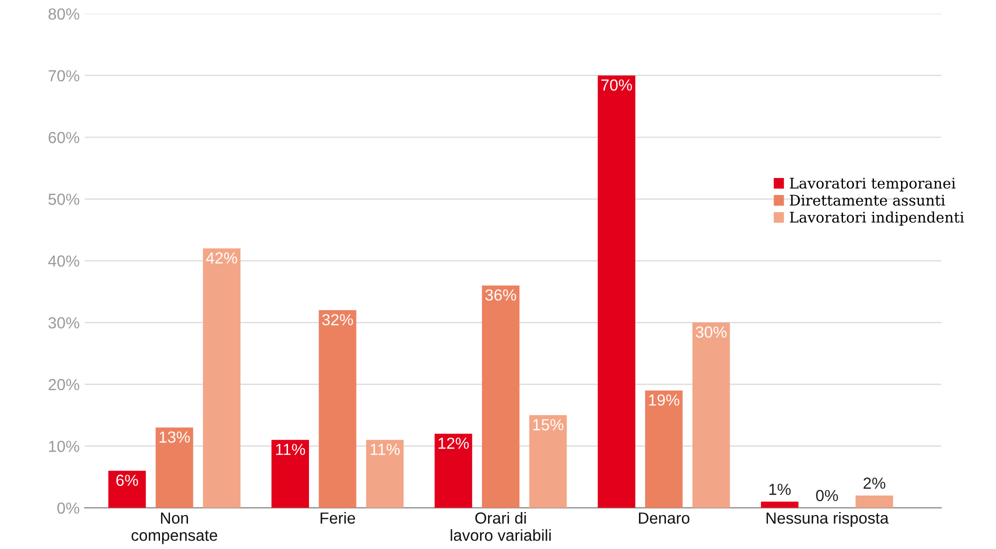  I want to click on y-tick-label: 50%, so click(64, 199).